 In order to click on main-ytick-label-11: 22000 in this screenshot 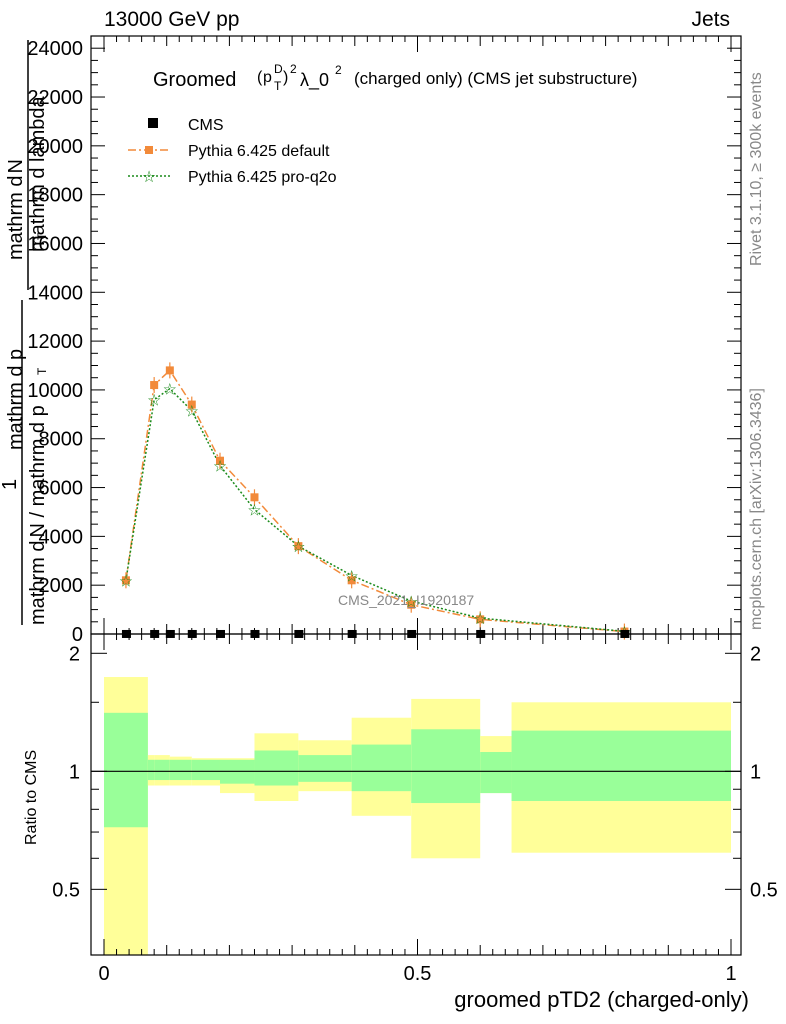, I will do `click(55, 98)`.